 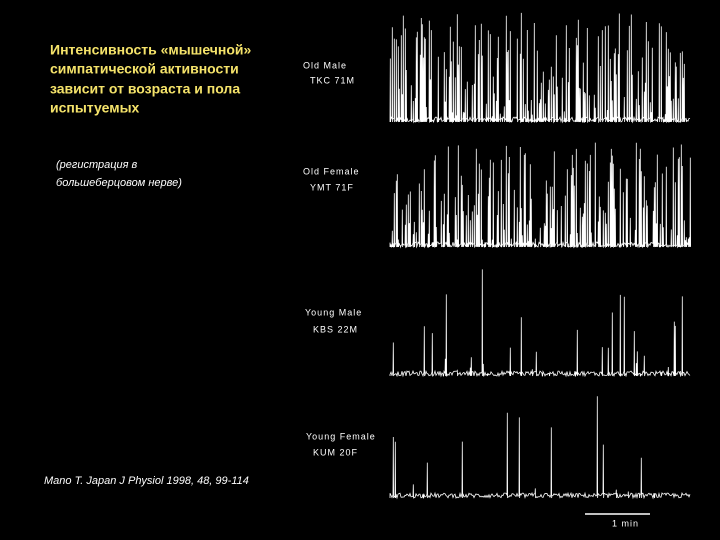 What do you see at coordinates (332, 187) in the screenshot?
I see `trace-code: YMT 71F` at bounding box center [332, 187].